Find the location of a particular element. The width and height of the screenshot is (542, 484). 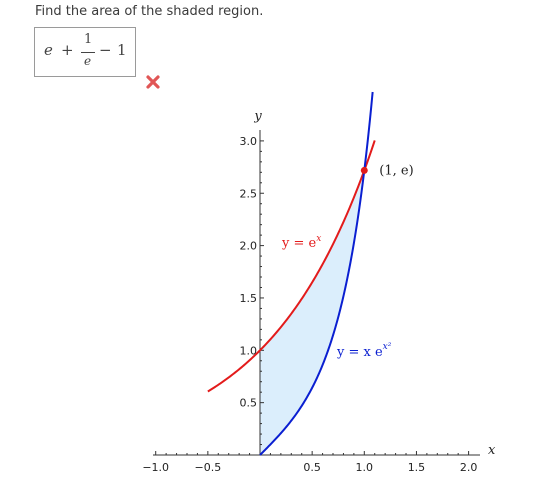

y-tick-label: 2.5 is located at coordinates (249, 193).